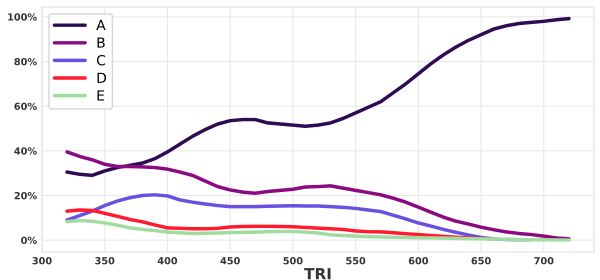  Describe the element at coordinates (101, 60) in the screenshot. I see `legend-label: C` at that location.